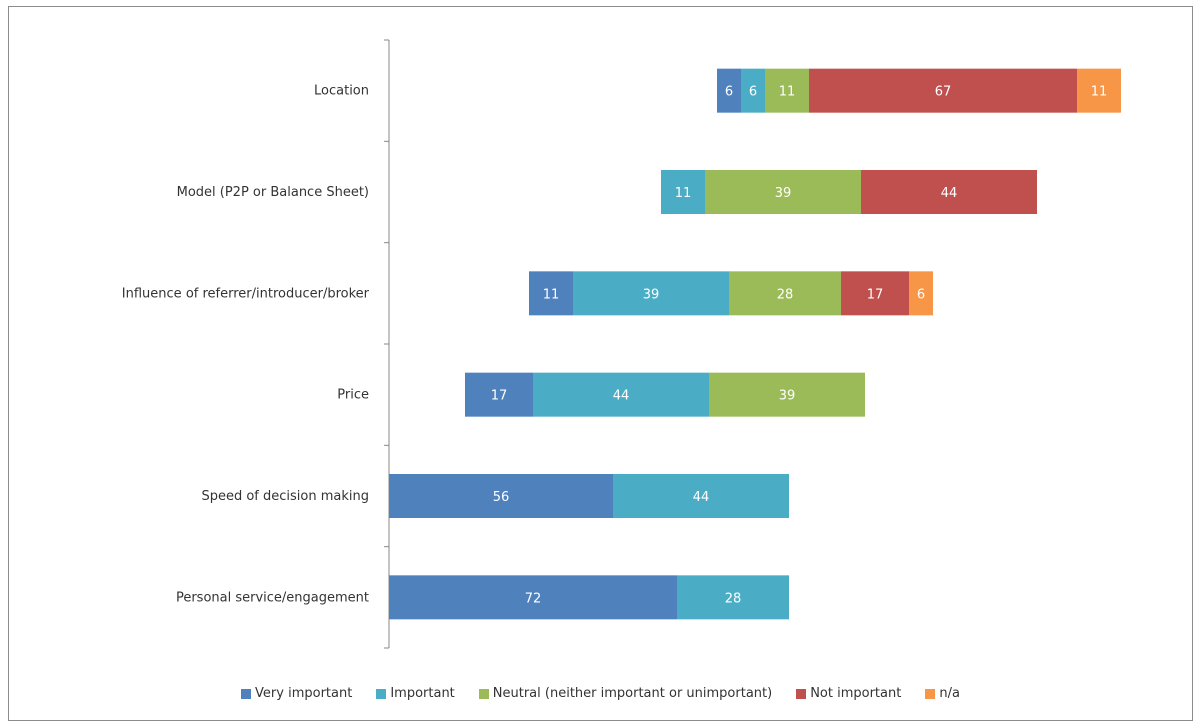  Describe the element at coordinates (422, 693) in the screenshot. I see `legend-label: Important` at that location.